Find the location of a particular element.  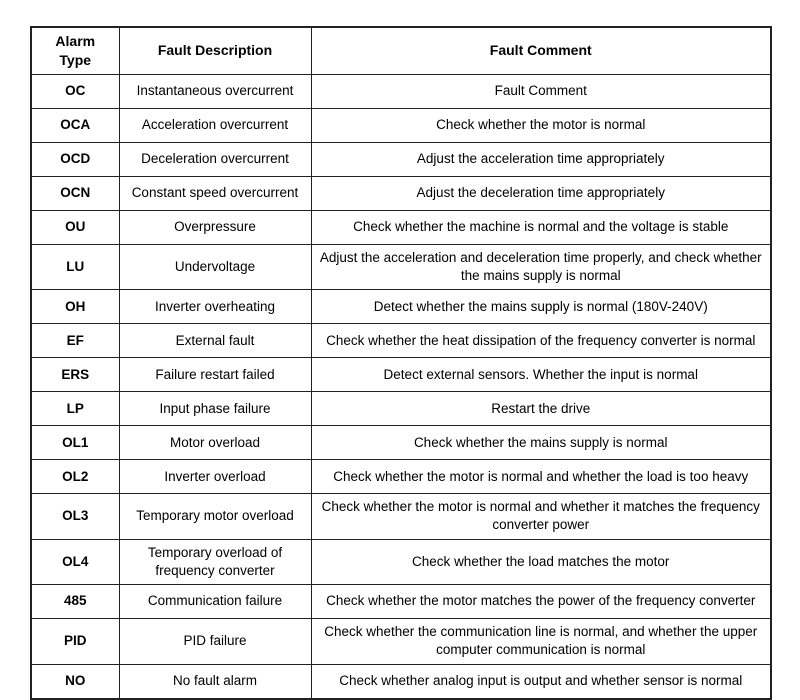

alarm-type-cell: LP is located at coordinates (75, 409).